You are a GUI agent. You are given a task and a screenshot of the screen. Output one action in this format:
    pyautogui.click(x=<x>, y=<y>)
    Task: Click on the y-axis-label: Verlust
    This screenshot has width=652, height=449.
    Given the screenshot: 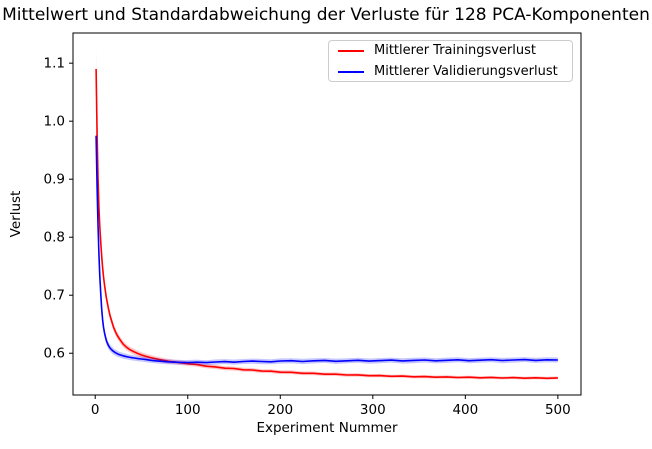 What is the action you would take?
    pyautogui.click(x=16, y=214)
    